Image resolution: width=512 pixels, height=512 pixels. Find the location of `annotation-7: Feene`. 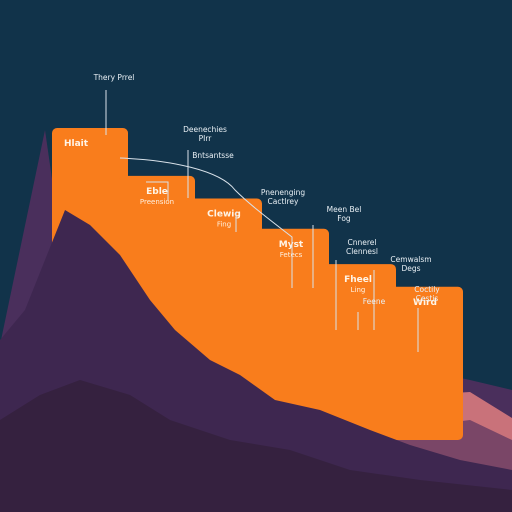

annotation-7: Feene is located at coordinates (374, 301).